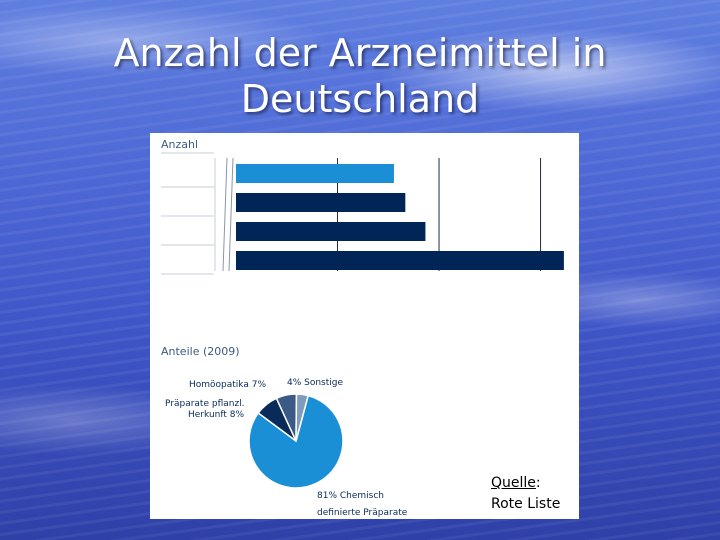 The height and width of the screenshot is (540, 720). I want to click on bar-2005, so click(331, 231).